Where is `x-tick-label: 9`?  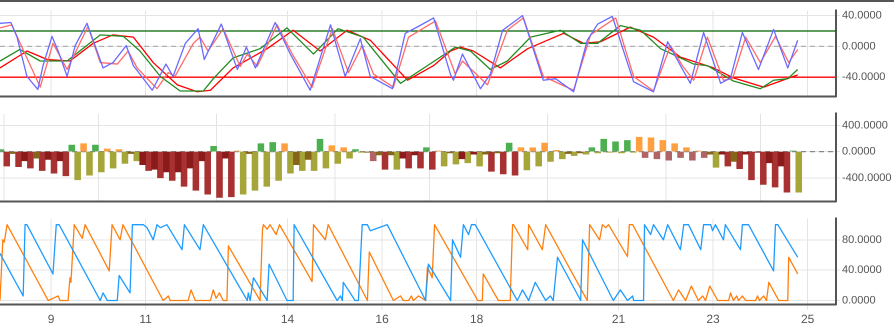 x-tick-label: 9 is located at coordinates (51, 319).